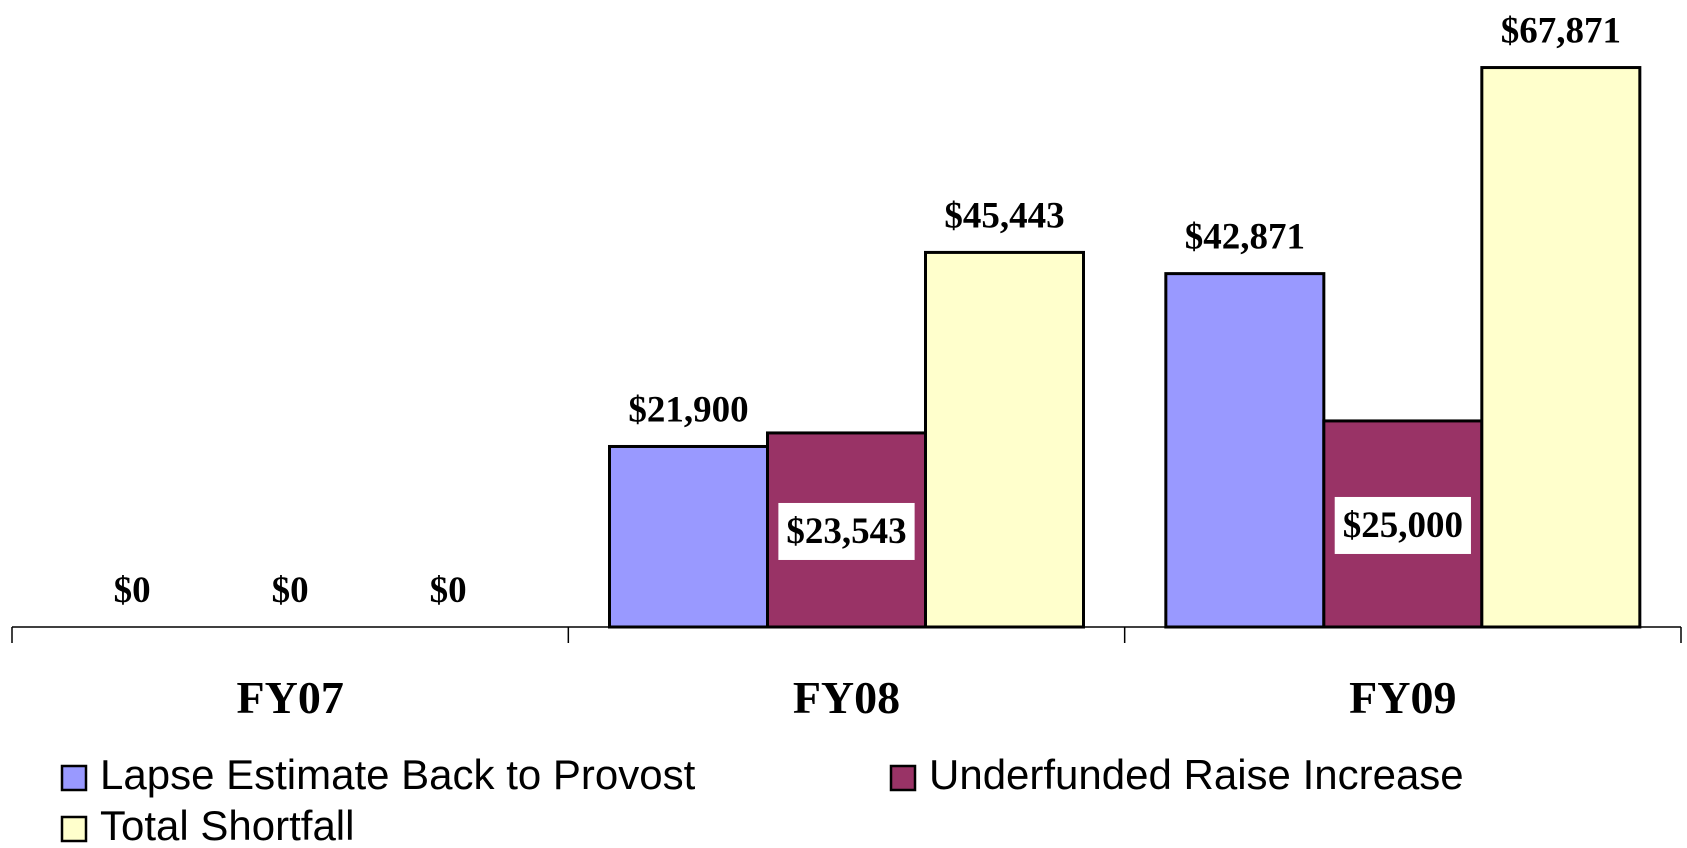 The image size is (1687, 848). I want to click on value-label: $45,443, so click(1004, 215).